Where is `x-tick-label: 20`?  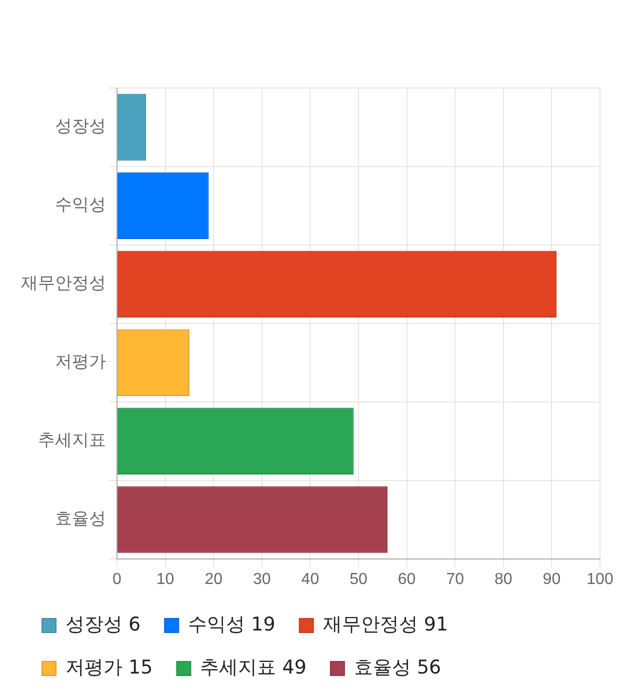
x-tick-label: 20 is located at coordinates (213, 579).